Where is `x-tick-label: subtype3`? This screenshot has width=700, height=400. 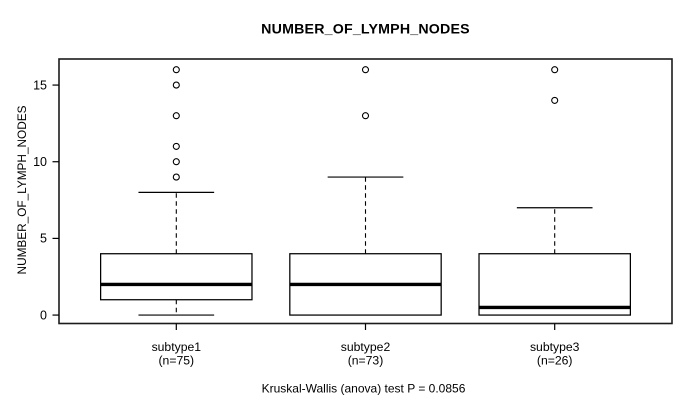
x-tick-label: subtype3 is located at coordinates (555, 347).